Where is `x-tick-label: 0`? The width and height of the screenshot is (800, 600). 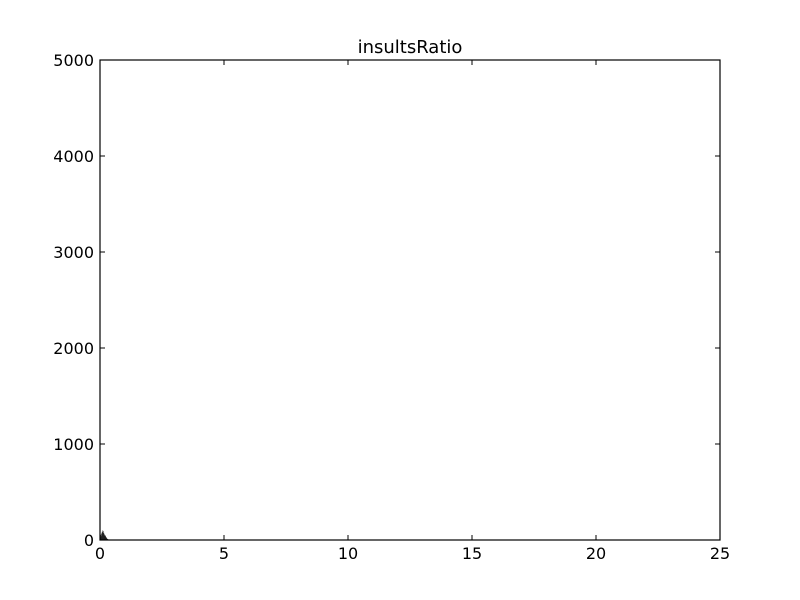 x-tick-label: 0 is located at coordinates (100, 553).